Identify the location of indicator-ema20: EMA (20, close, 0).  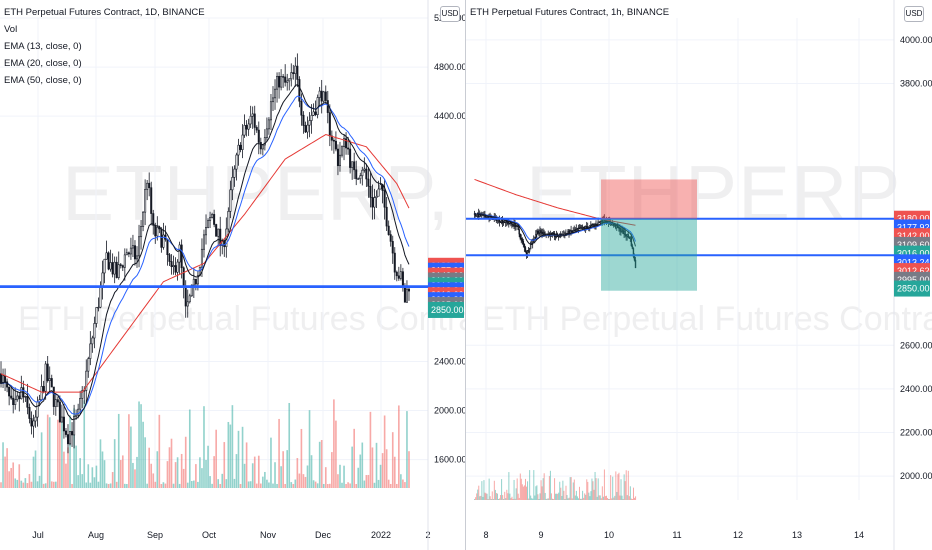
(43, 63).